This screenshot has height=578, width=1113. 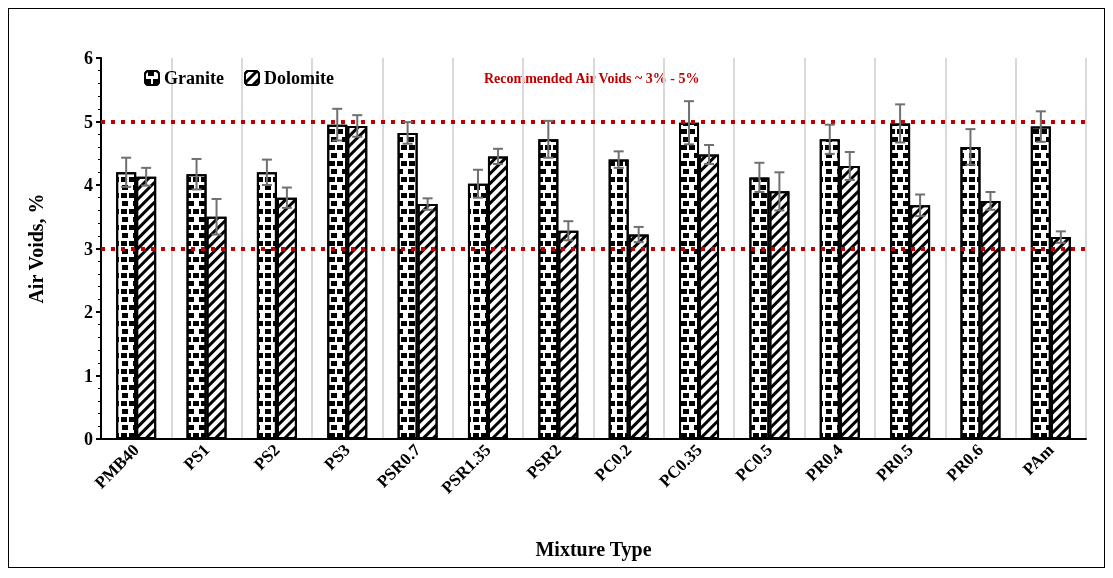 What do you see at coordinates (196, 457) in the screenshot?
I see `x-tick-label: PS1` at bounding box center [196, 457].